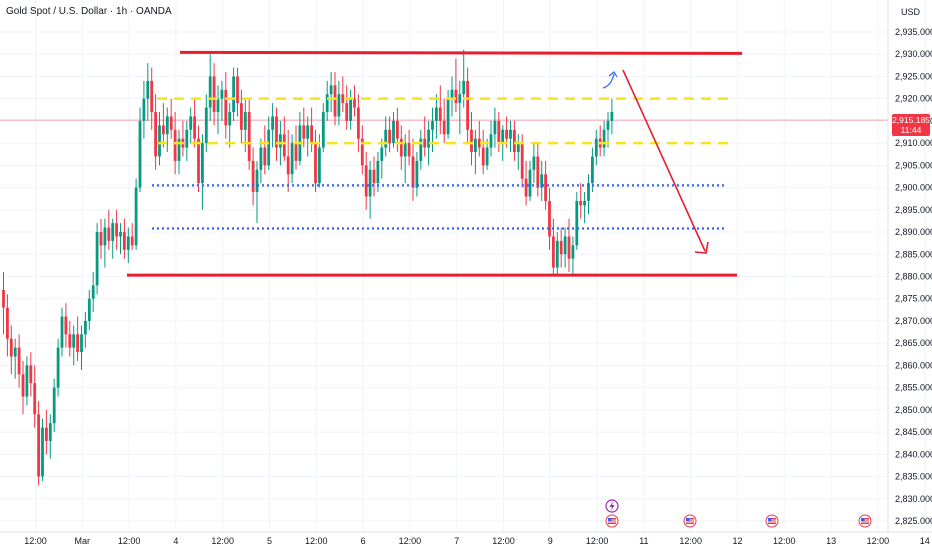 The width and height of the screenshot is (932, 550). What do you see at coordinates (913, 343) in the screenshot?
I see `price-tick-label: 2,865.000` at bounding box center [913, 343].